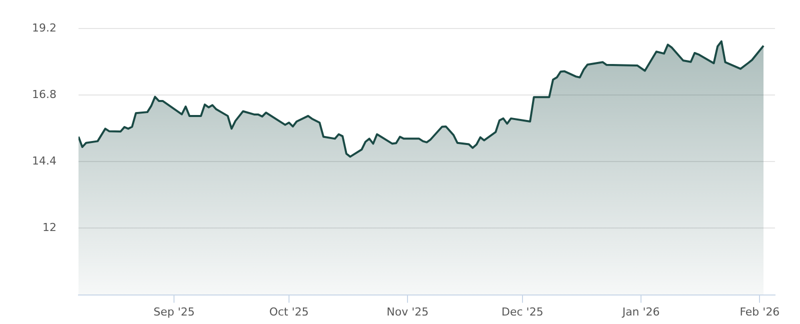 The width and height of the screenshot is (800, 324). I want to click on x-tick-label: Feb '26, so click(760, 311).